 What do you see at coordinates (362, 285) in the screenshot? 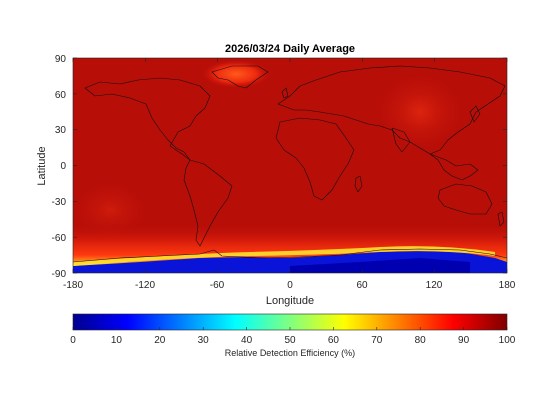
I see `x-tick-label: 60` at bounding box center [362, 285].